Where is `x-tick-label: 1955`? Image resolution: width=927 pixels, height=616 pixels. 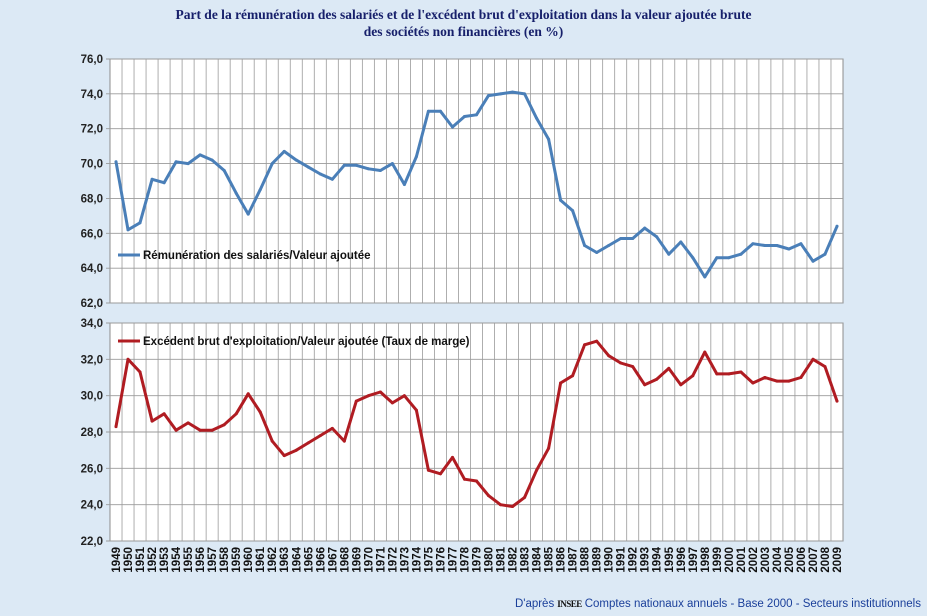 x-tick-label: 1955 is located at coordinates (189, 559).